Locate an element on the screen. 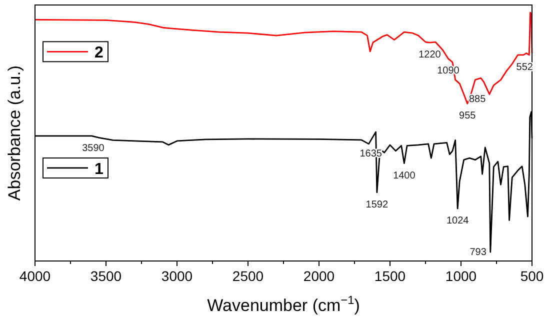 The image size is (550, 327). annotation: 3590 is located at coordinates (93, 148).